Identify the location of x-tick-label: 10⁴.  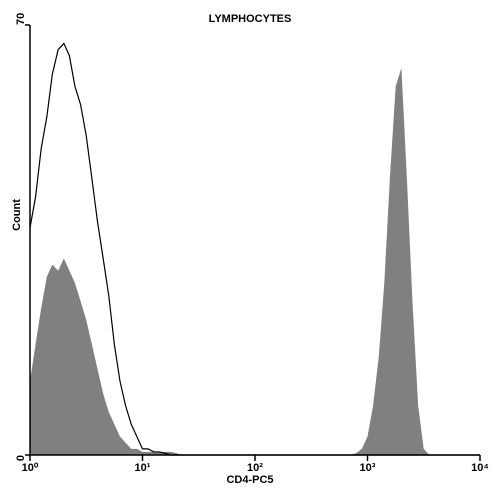
(480, 468).